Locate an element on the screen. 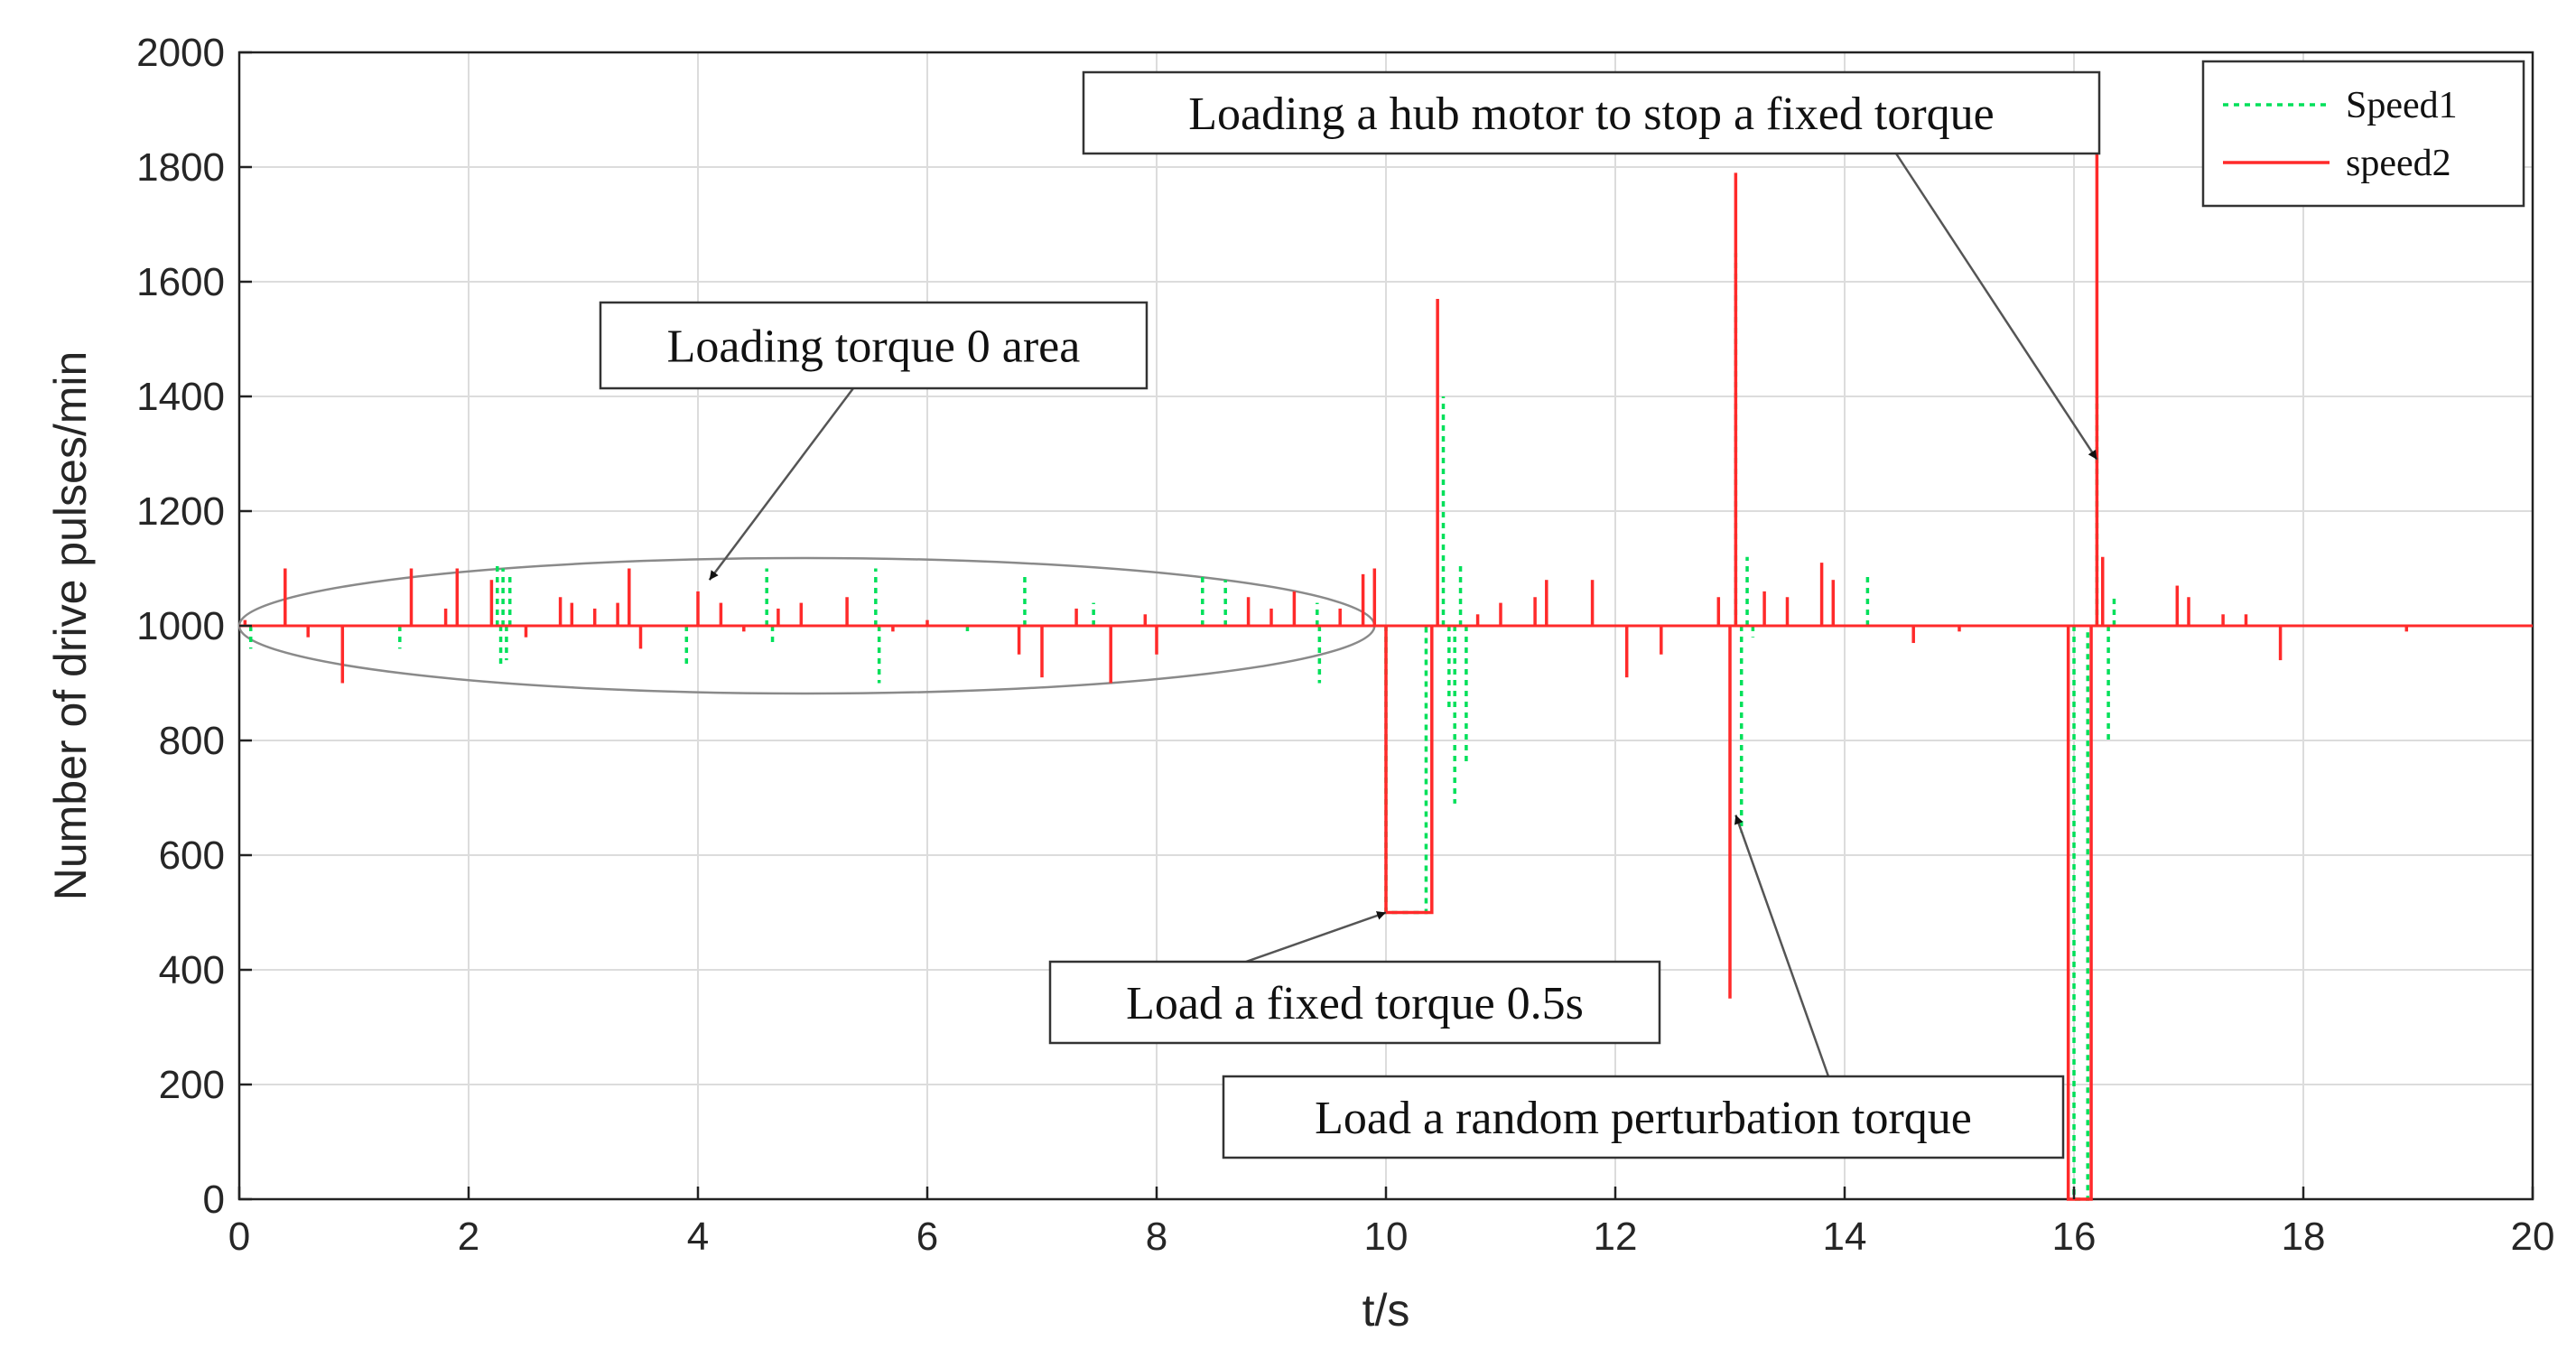 The width and height of the screenshot is (2576, 1350). y-tick-label: 1200 is located at coordinates (180, 511).